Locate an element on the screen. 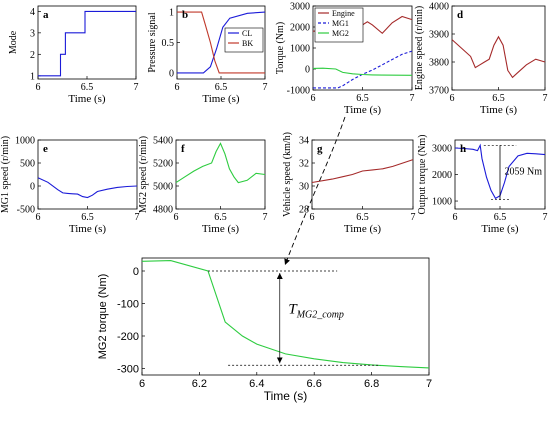 This screenshot has width=550, height=423. y-tick-label: 0 is located at coordinates (307, 70).